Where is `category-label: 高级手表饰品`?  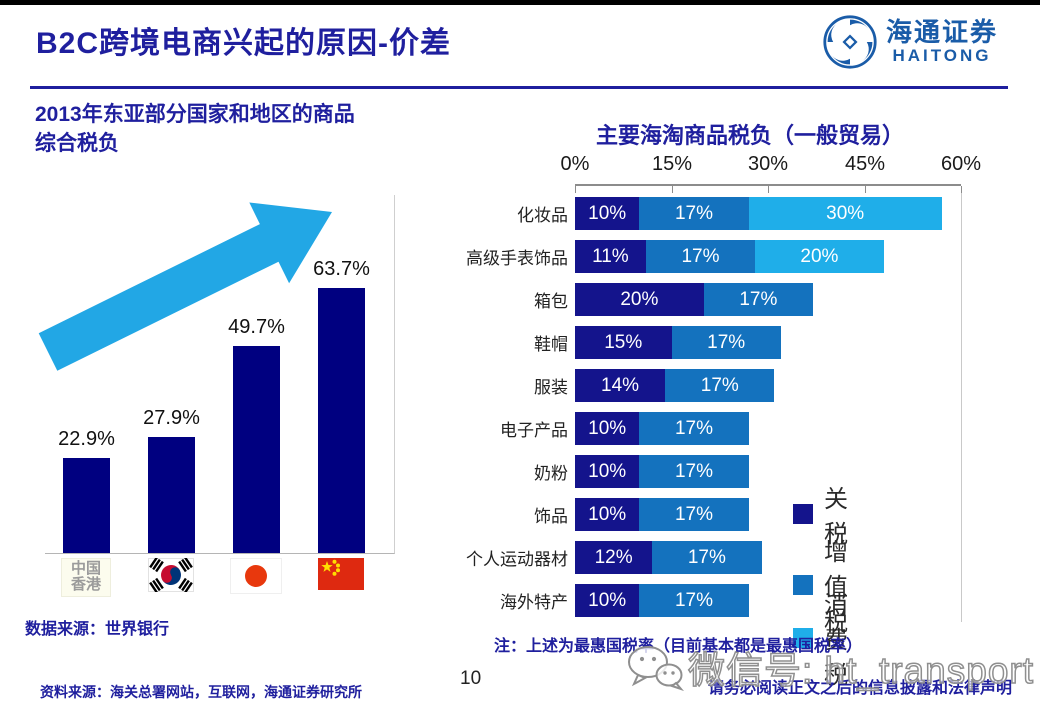
category-label: 高级手表饰品 is located at coordinates (517, 258).